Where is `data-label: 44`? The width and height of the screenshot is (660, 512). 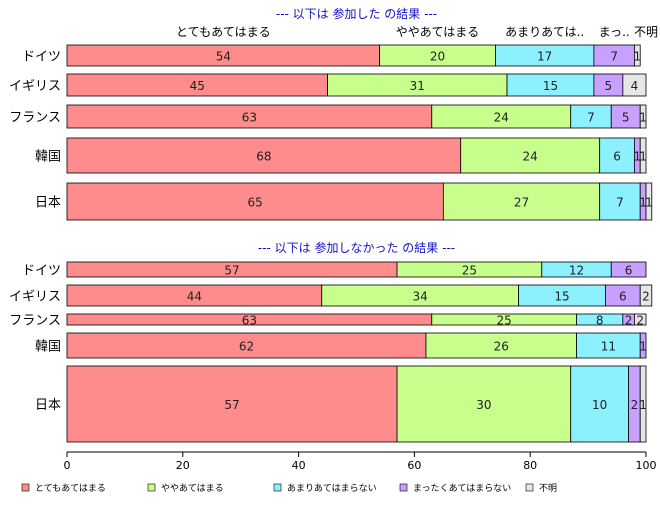
data-label: 44 is located at coordinates (194, 297).